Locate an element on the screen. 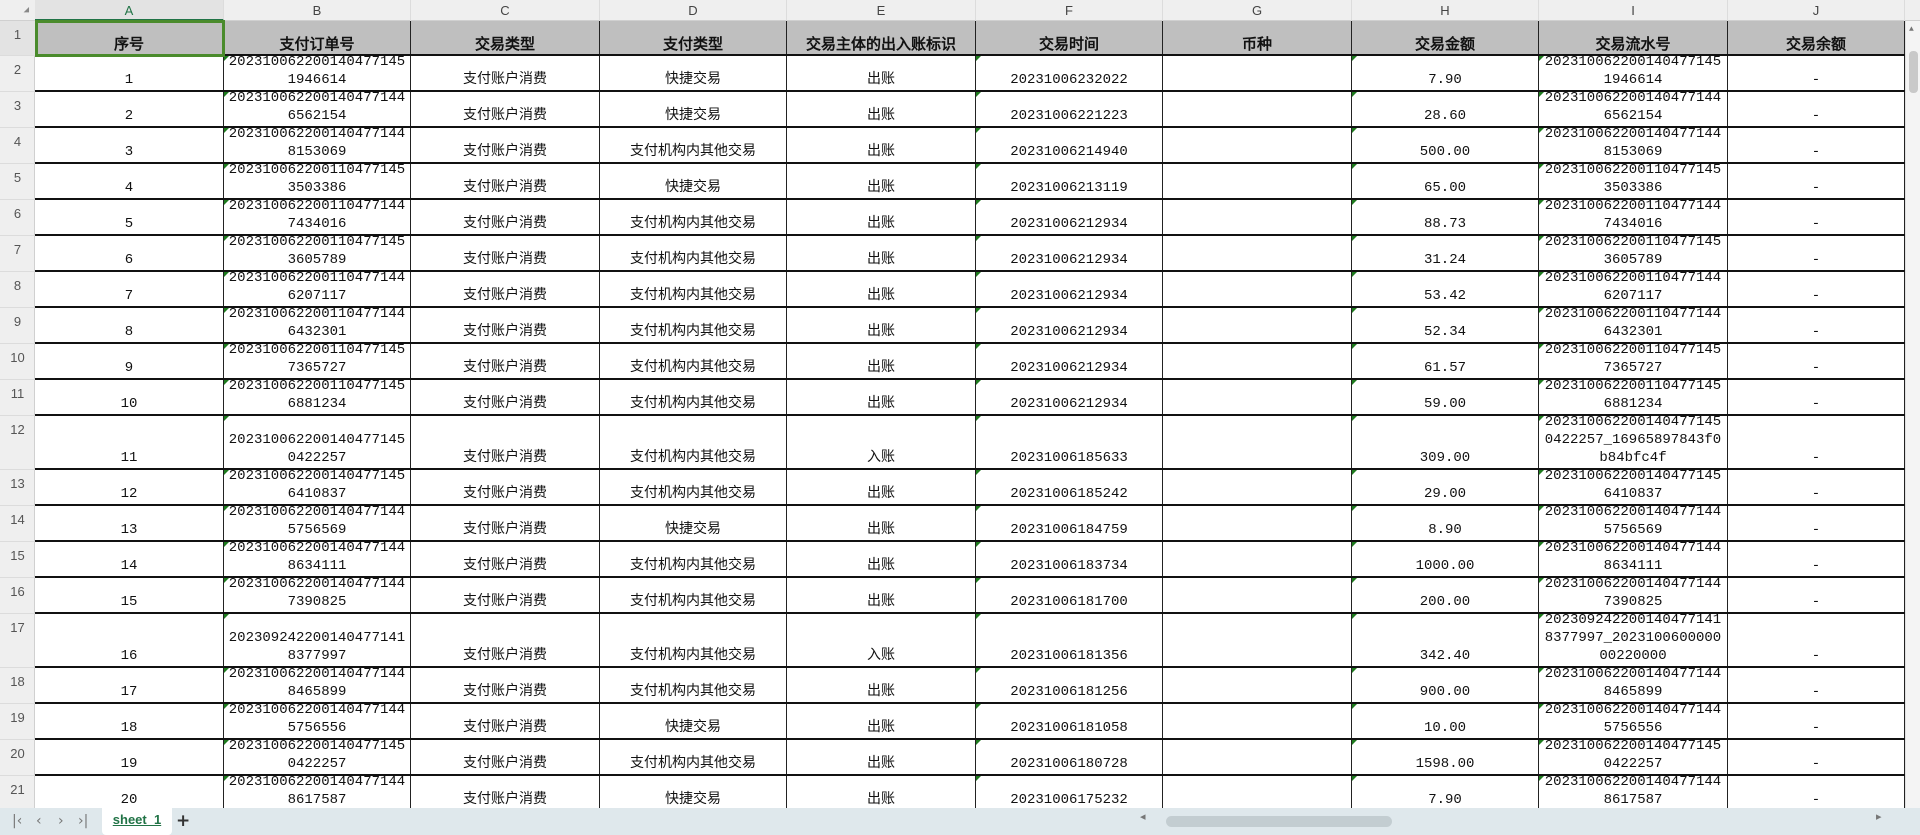 The height and width of the screenshot is (835, 1920). cell-a: 9 is located at coordinates (129, 361).